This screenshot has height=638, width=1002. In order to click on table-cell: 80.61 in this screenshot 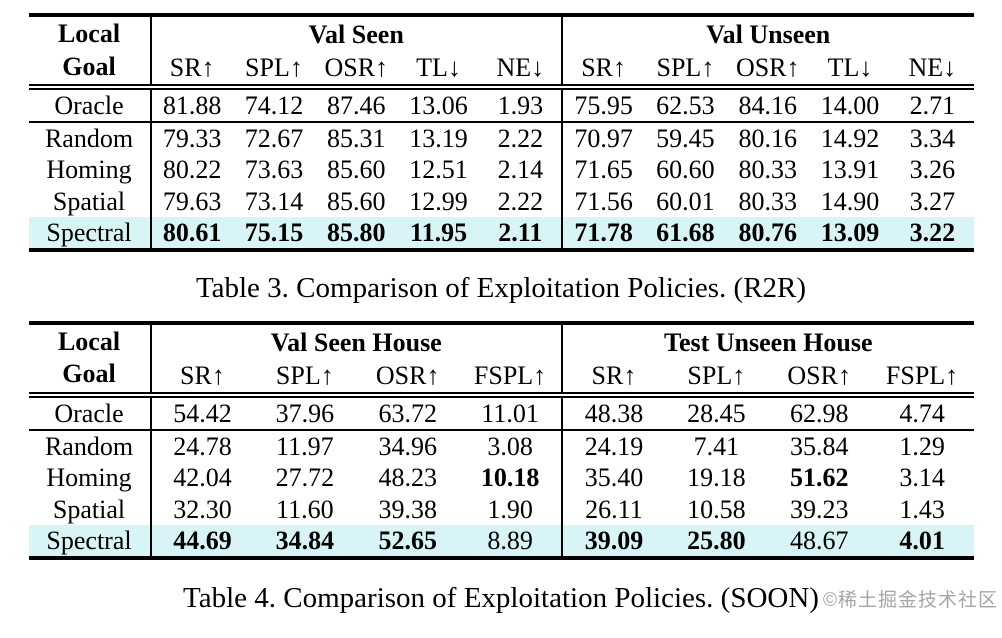, I will do `click(191, 233)`.